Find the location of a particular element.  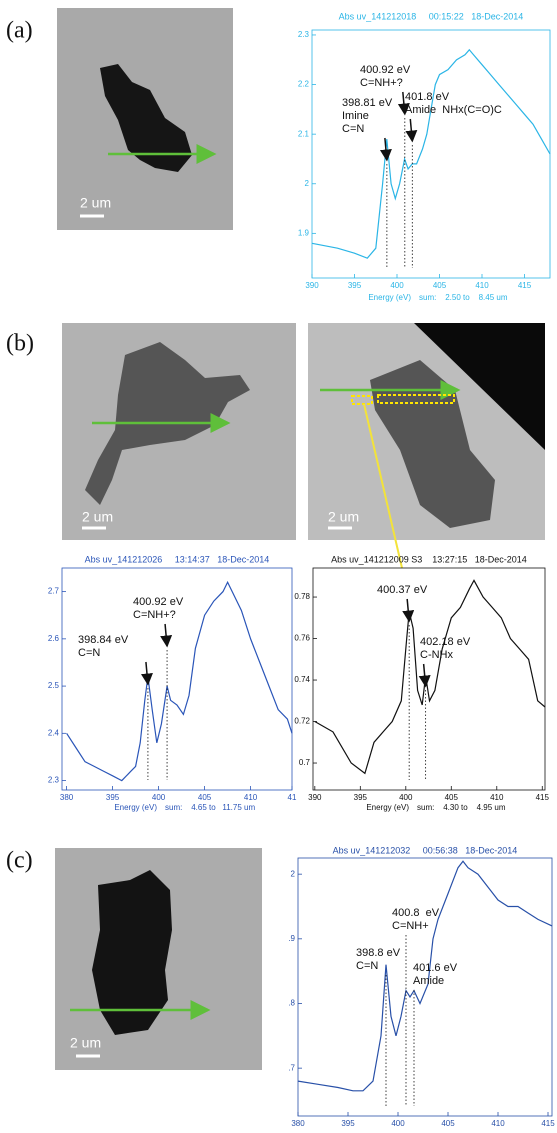

y-tick-label: 0.7 is located at coordinates (305, 762).